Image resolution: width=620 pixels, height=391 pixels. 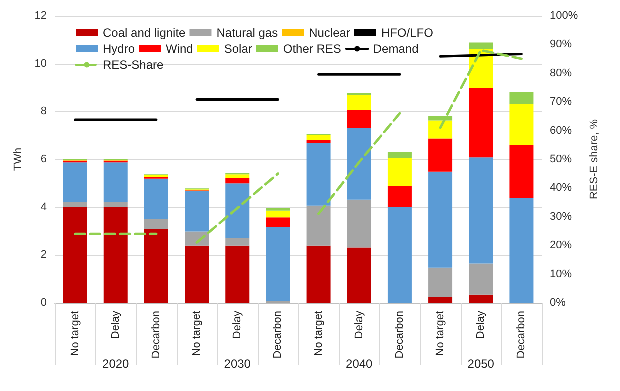 I want to click on y2-tick-label: 90%, so click(x=561, y=44).